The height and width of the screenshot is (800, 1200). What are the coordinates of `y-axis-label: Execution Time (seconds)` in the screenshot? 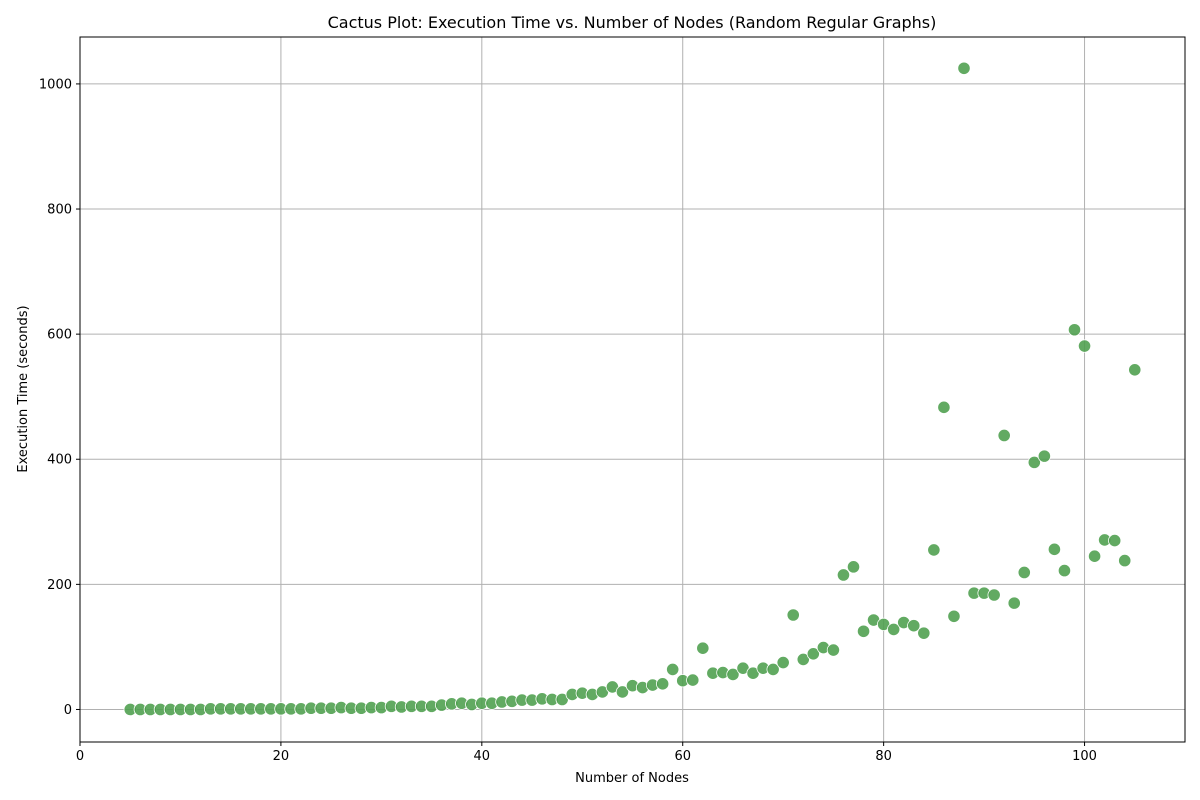 It's located at (23, 388).